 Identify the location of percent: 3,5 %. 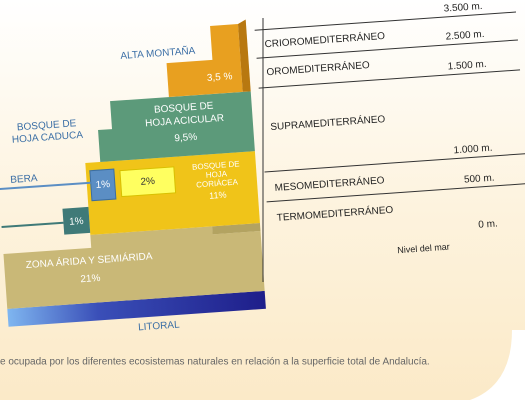
(220, 77).